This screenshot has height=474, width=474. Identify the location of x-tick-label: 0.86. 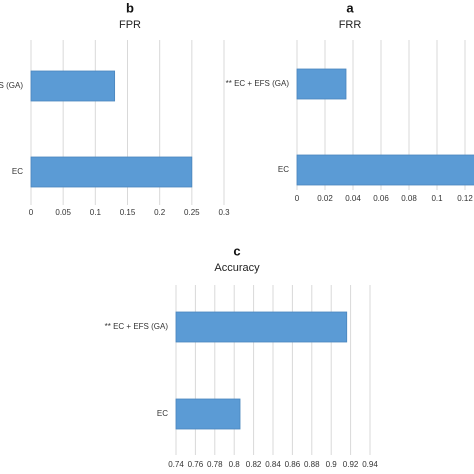
(293, 464).